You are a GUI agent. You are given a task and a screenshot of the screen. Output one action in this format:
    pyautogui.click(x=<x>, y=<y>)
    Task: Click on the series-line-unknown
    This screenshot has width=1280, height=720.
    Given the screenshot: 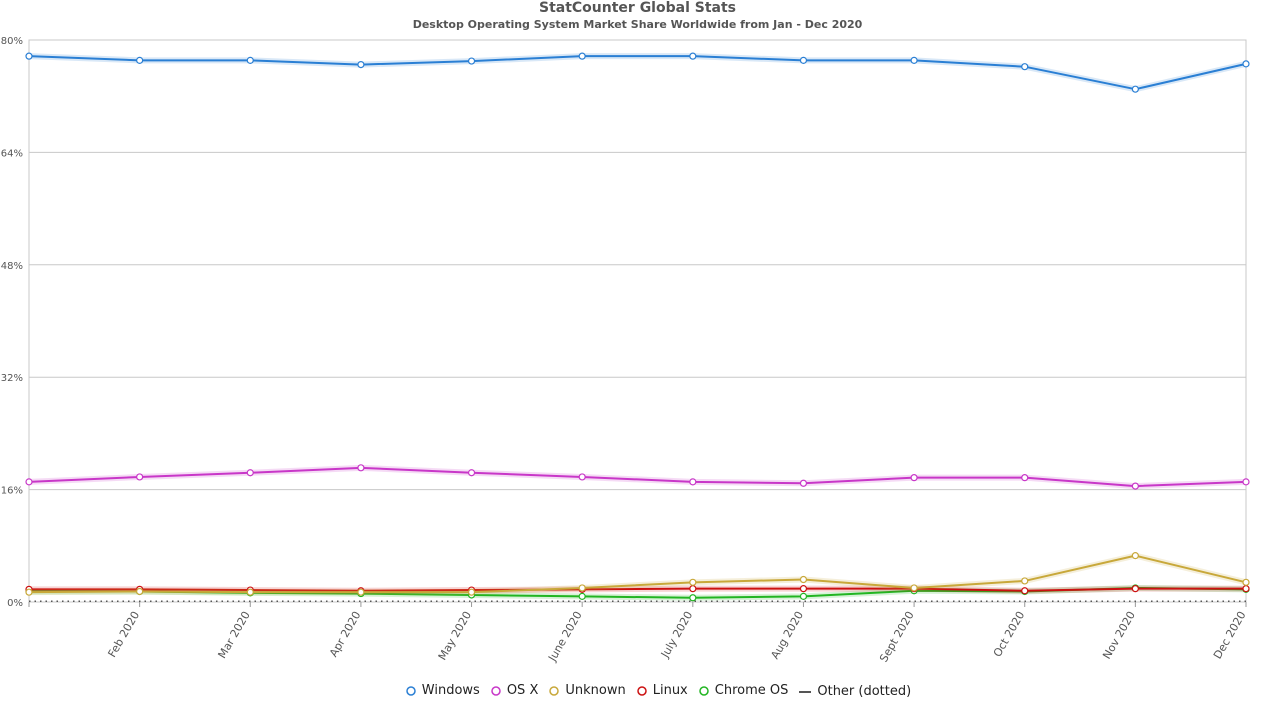 What is the action you would take?
    pyautogui.click(x=637, y=574)
    